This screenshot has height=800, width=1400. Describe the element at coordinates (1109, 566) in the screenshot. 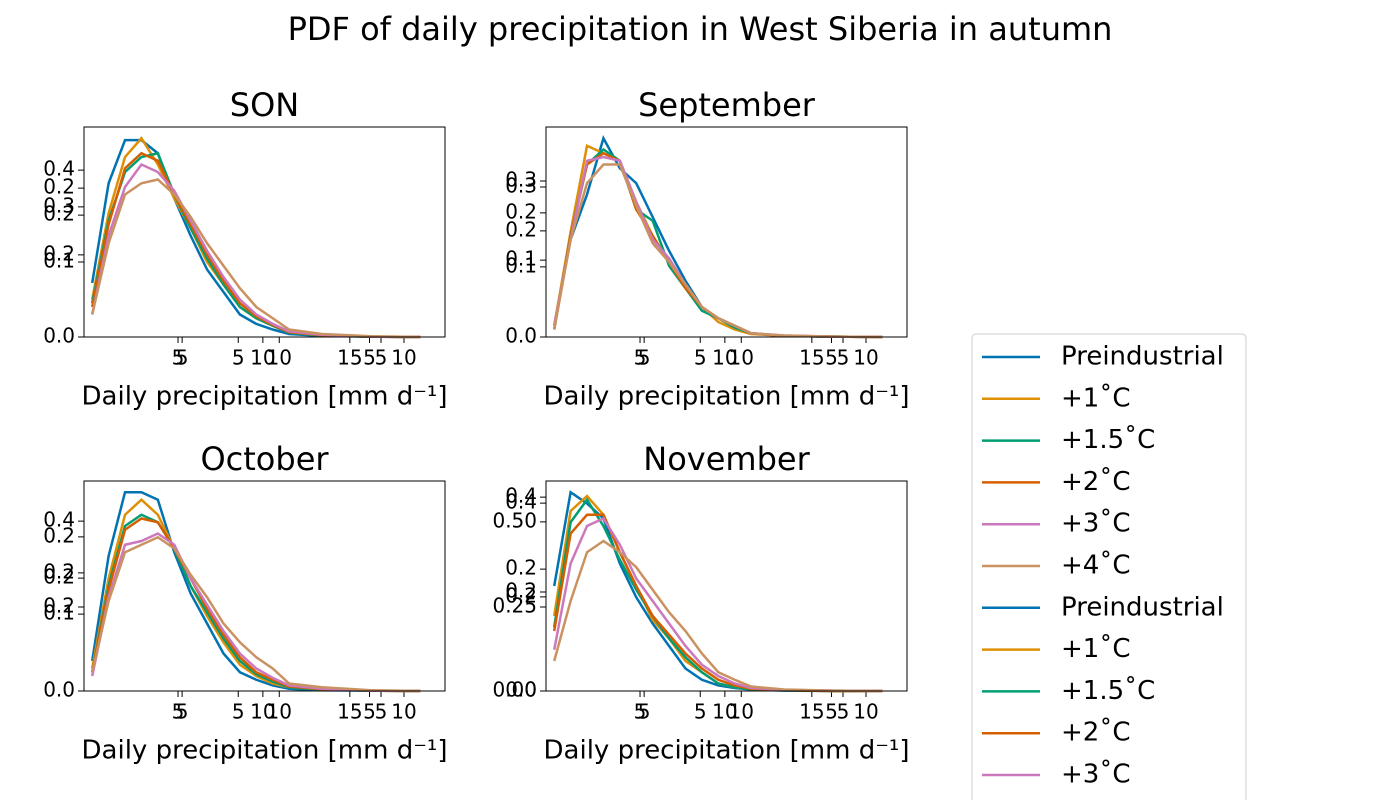

I see `legend-box` at that location.